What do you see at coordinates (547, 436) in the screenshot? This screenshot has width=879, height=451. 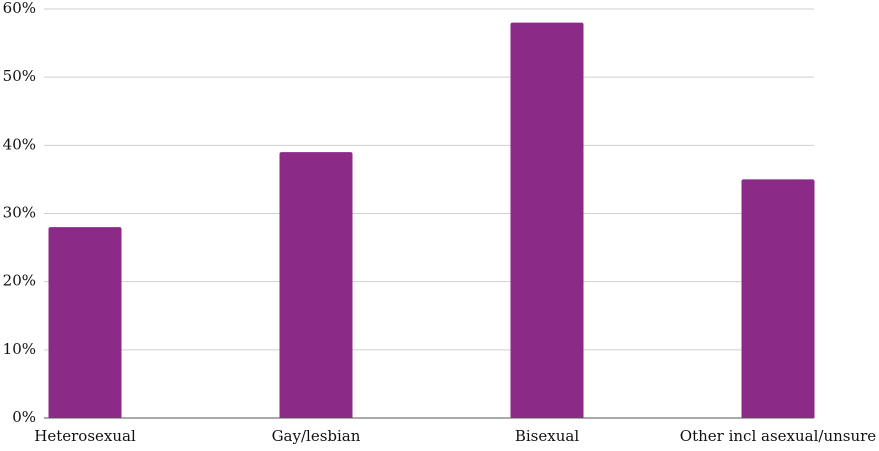 I see `x-tick-label: Bisexual` at bounding box center [547, 436].